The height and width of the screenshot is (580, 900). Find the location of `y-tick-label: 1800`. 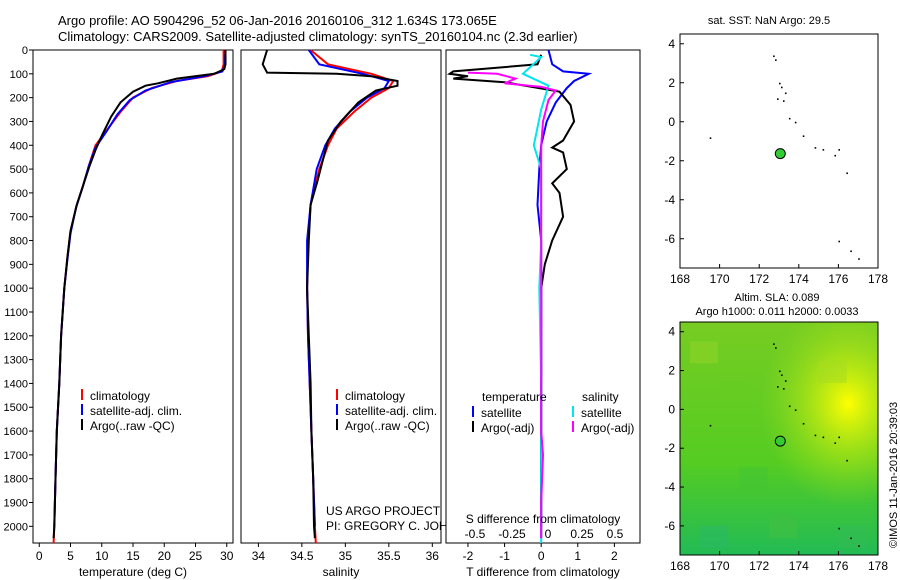

y-tick-label: 1800 is located at coordinates (16, 480).